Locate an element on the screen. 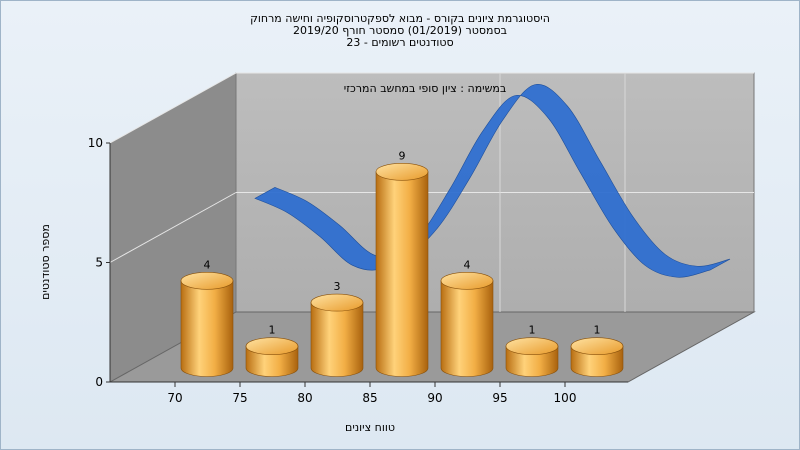 This screenshot has height=450, width=800. bar-95: 1 is located at coordinates (532, 350).